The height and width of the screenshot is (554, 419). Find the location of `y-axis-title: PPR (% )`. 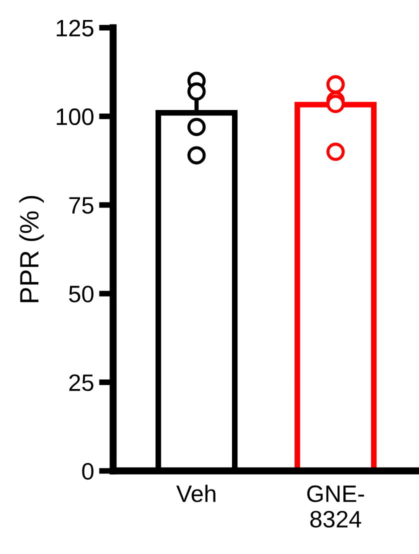

y-axis-title: PPR (% ) is located at coordinates (31, 249).